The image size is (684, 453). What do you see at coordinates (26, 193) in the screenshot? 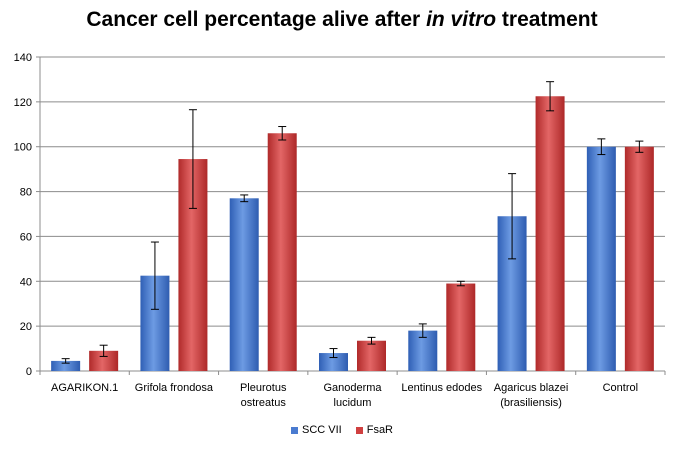
I see `y-tick-label-80: 80` at bounding box center [26, 193].